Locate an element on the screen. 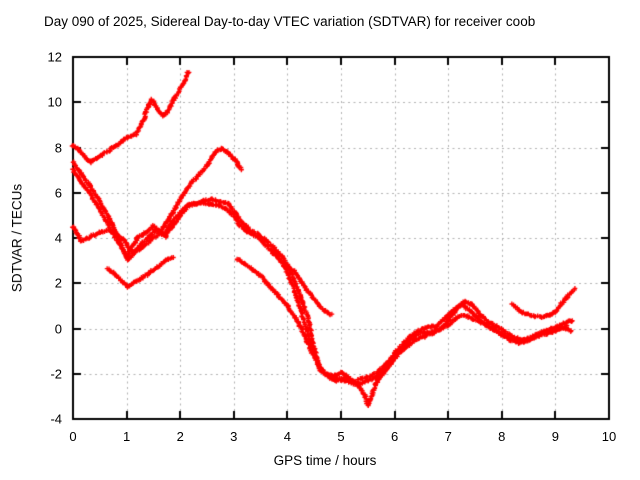 This screenshot has width=640, height=480. y-tick-label: 8 is located at coordinates (58, 147).